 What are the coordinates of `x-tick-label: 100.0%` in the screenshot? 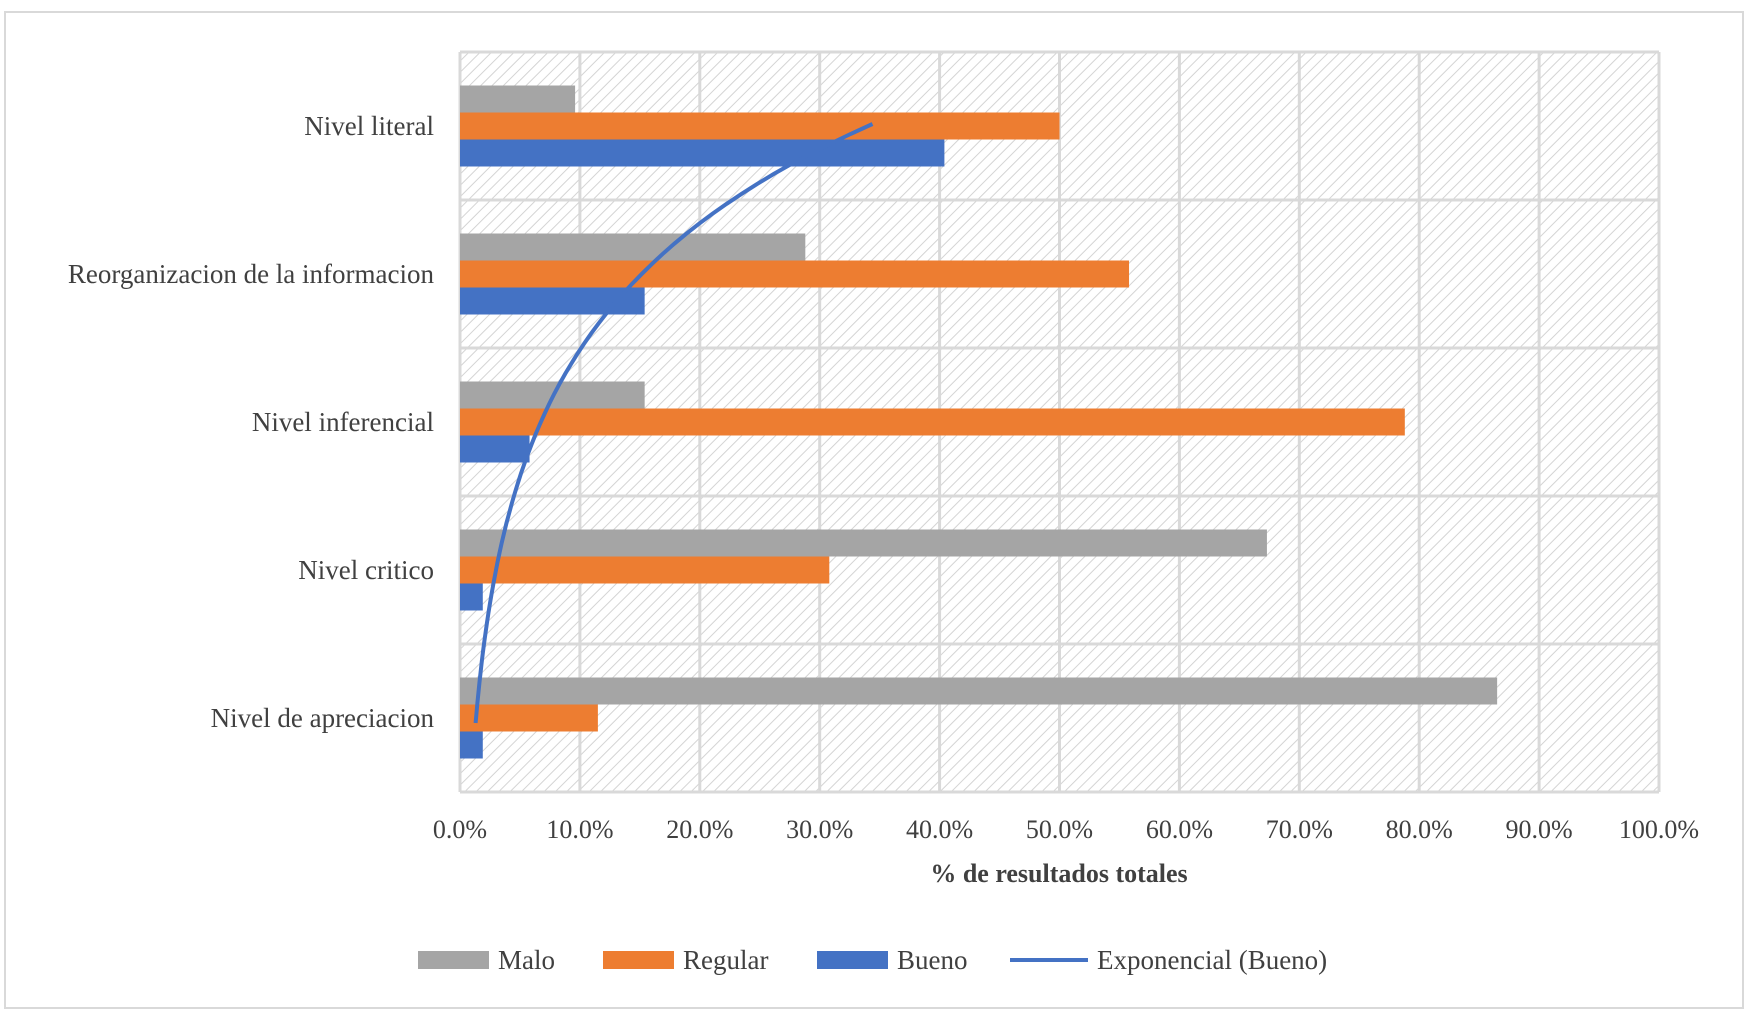 It's located at (1659, 829).